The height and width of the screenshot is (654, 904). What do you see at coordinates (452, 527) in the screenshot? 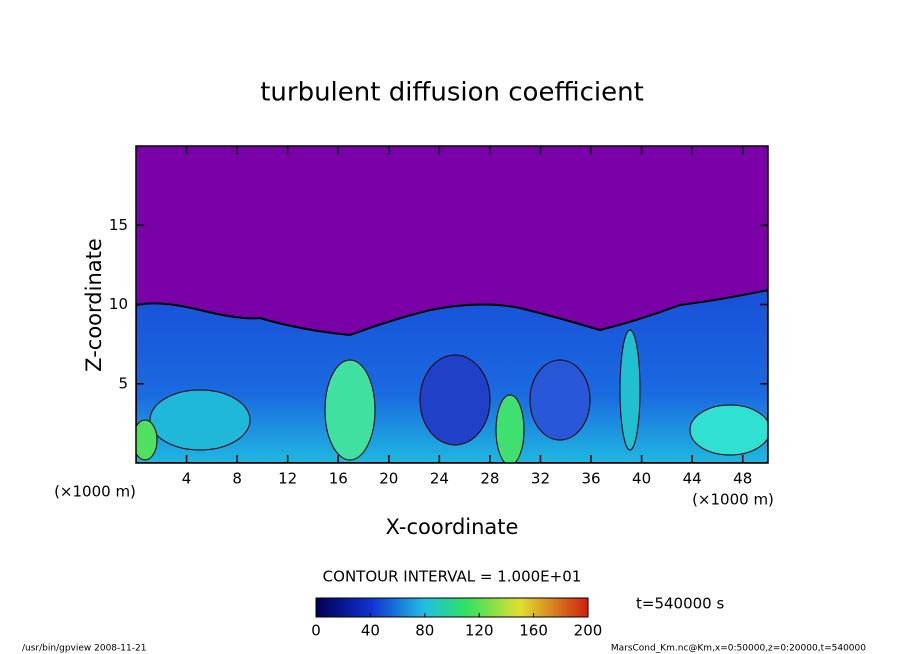
I see `x-axis-label: X-coordinate` at bounding box center [452, 527].